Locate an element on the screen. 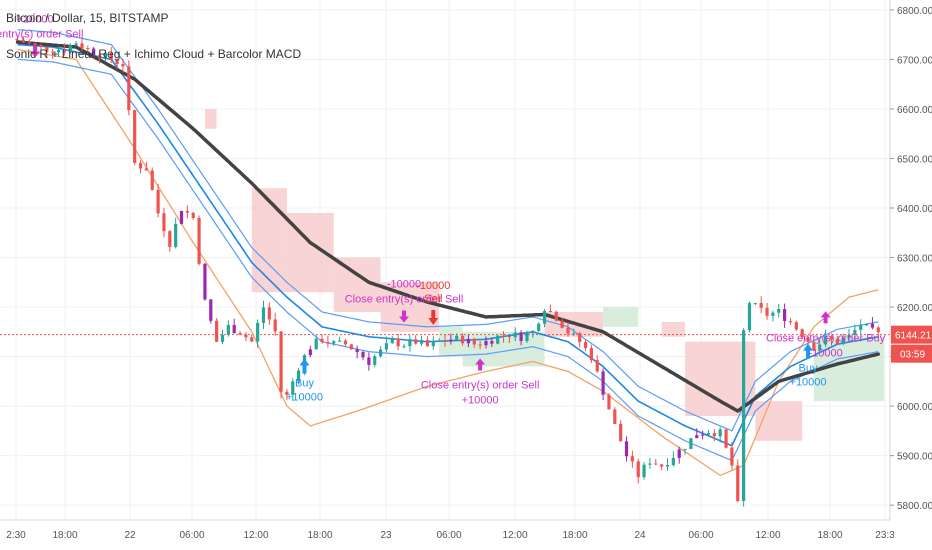 Image resolution: width=932 pixels, height=550 pixels. price-tick-label: 6300.00 is located at coordinates (914, 259).